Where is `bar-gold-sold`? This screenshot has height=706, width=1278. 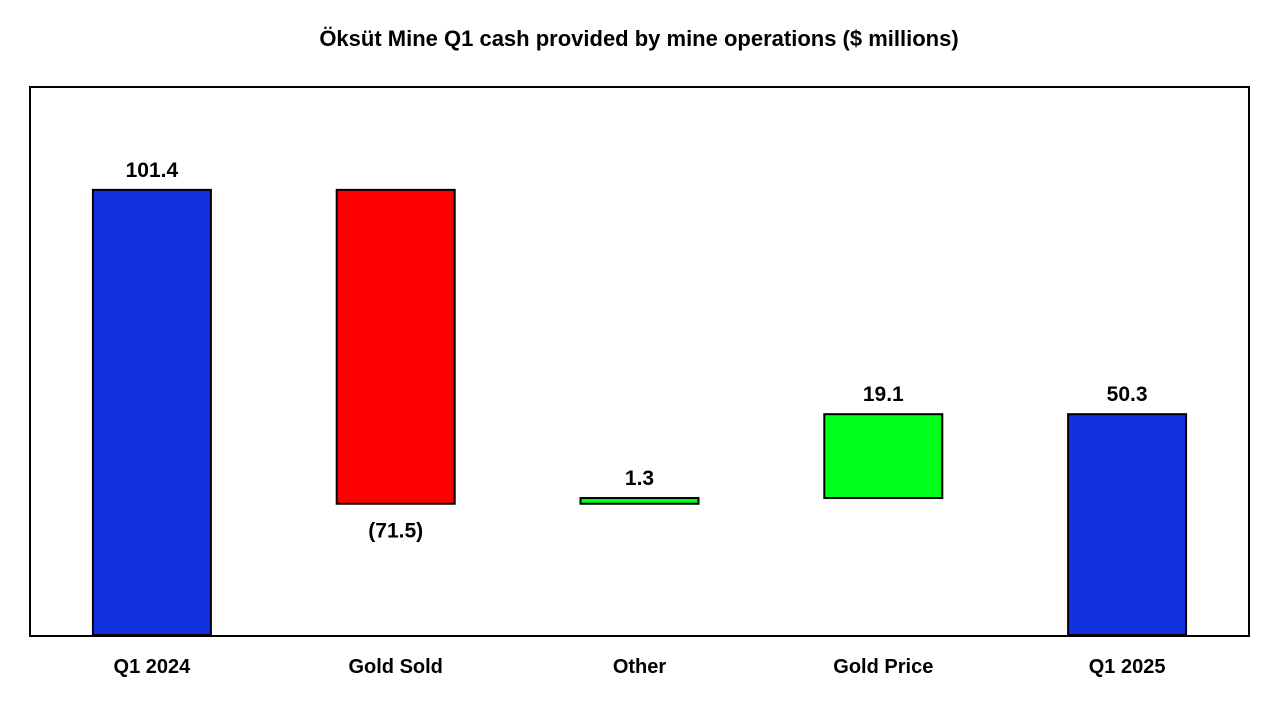
bar-gold-sold is located at coordinates (395, 346).